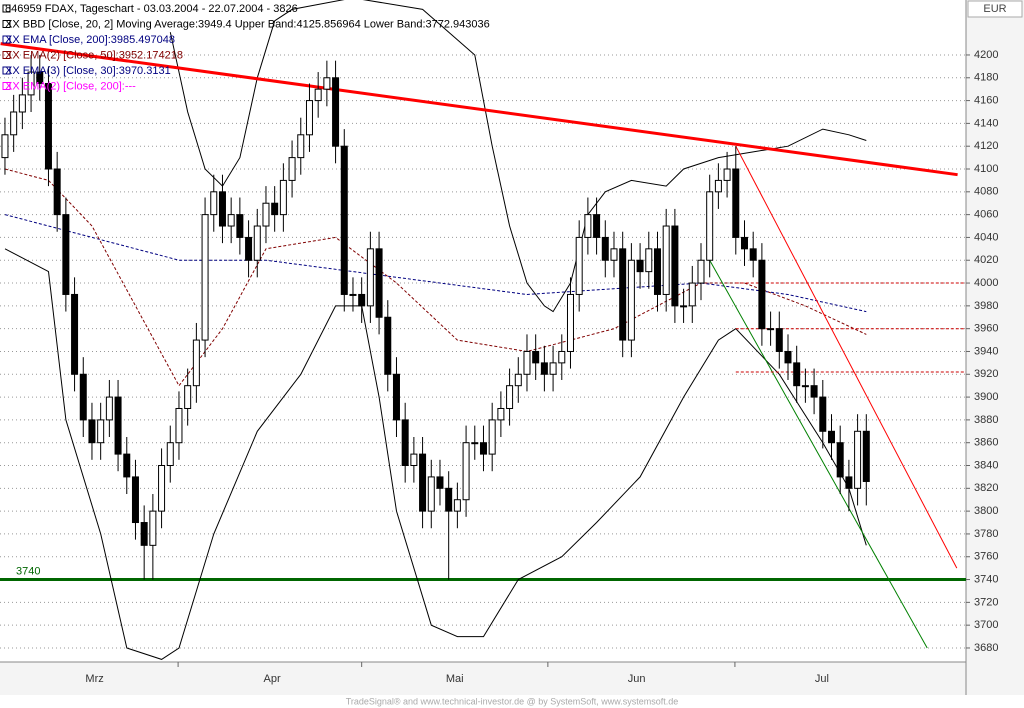  I want to click on footer-band, so click(512, 701).